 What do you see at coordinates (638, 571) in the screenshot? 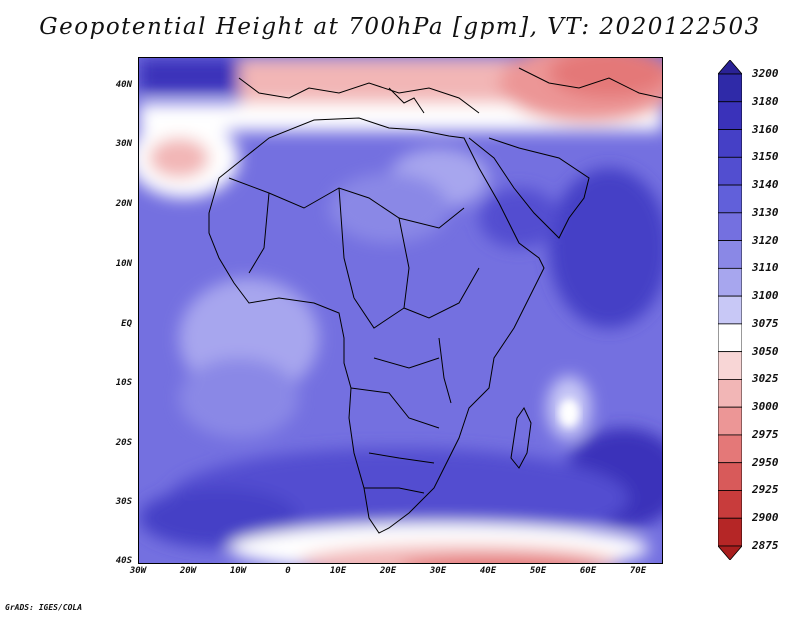
I see `lon-label: 70E` at bounding box center [638, 571].